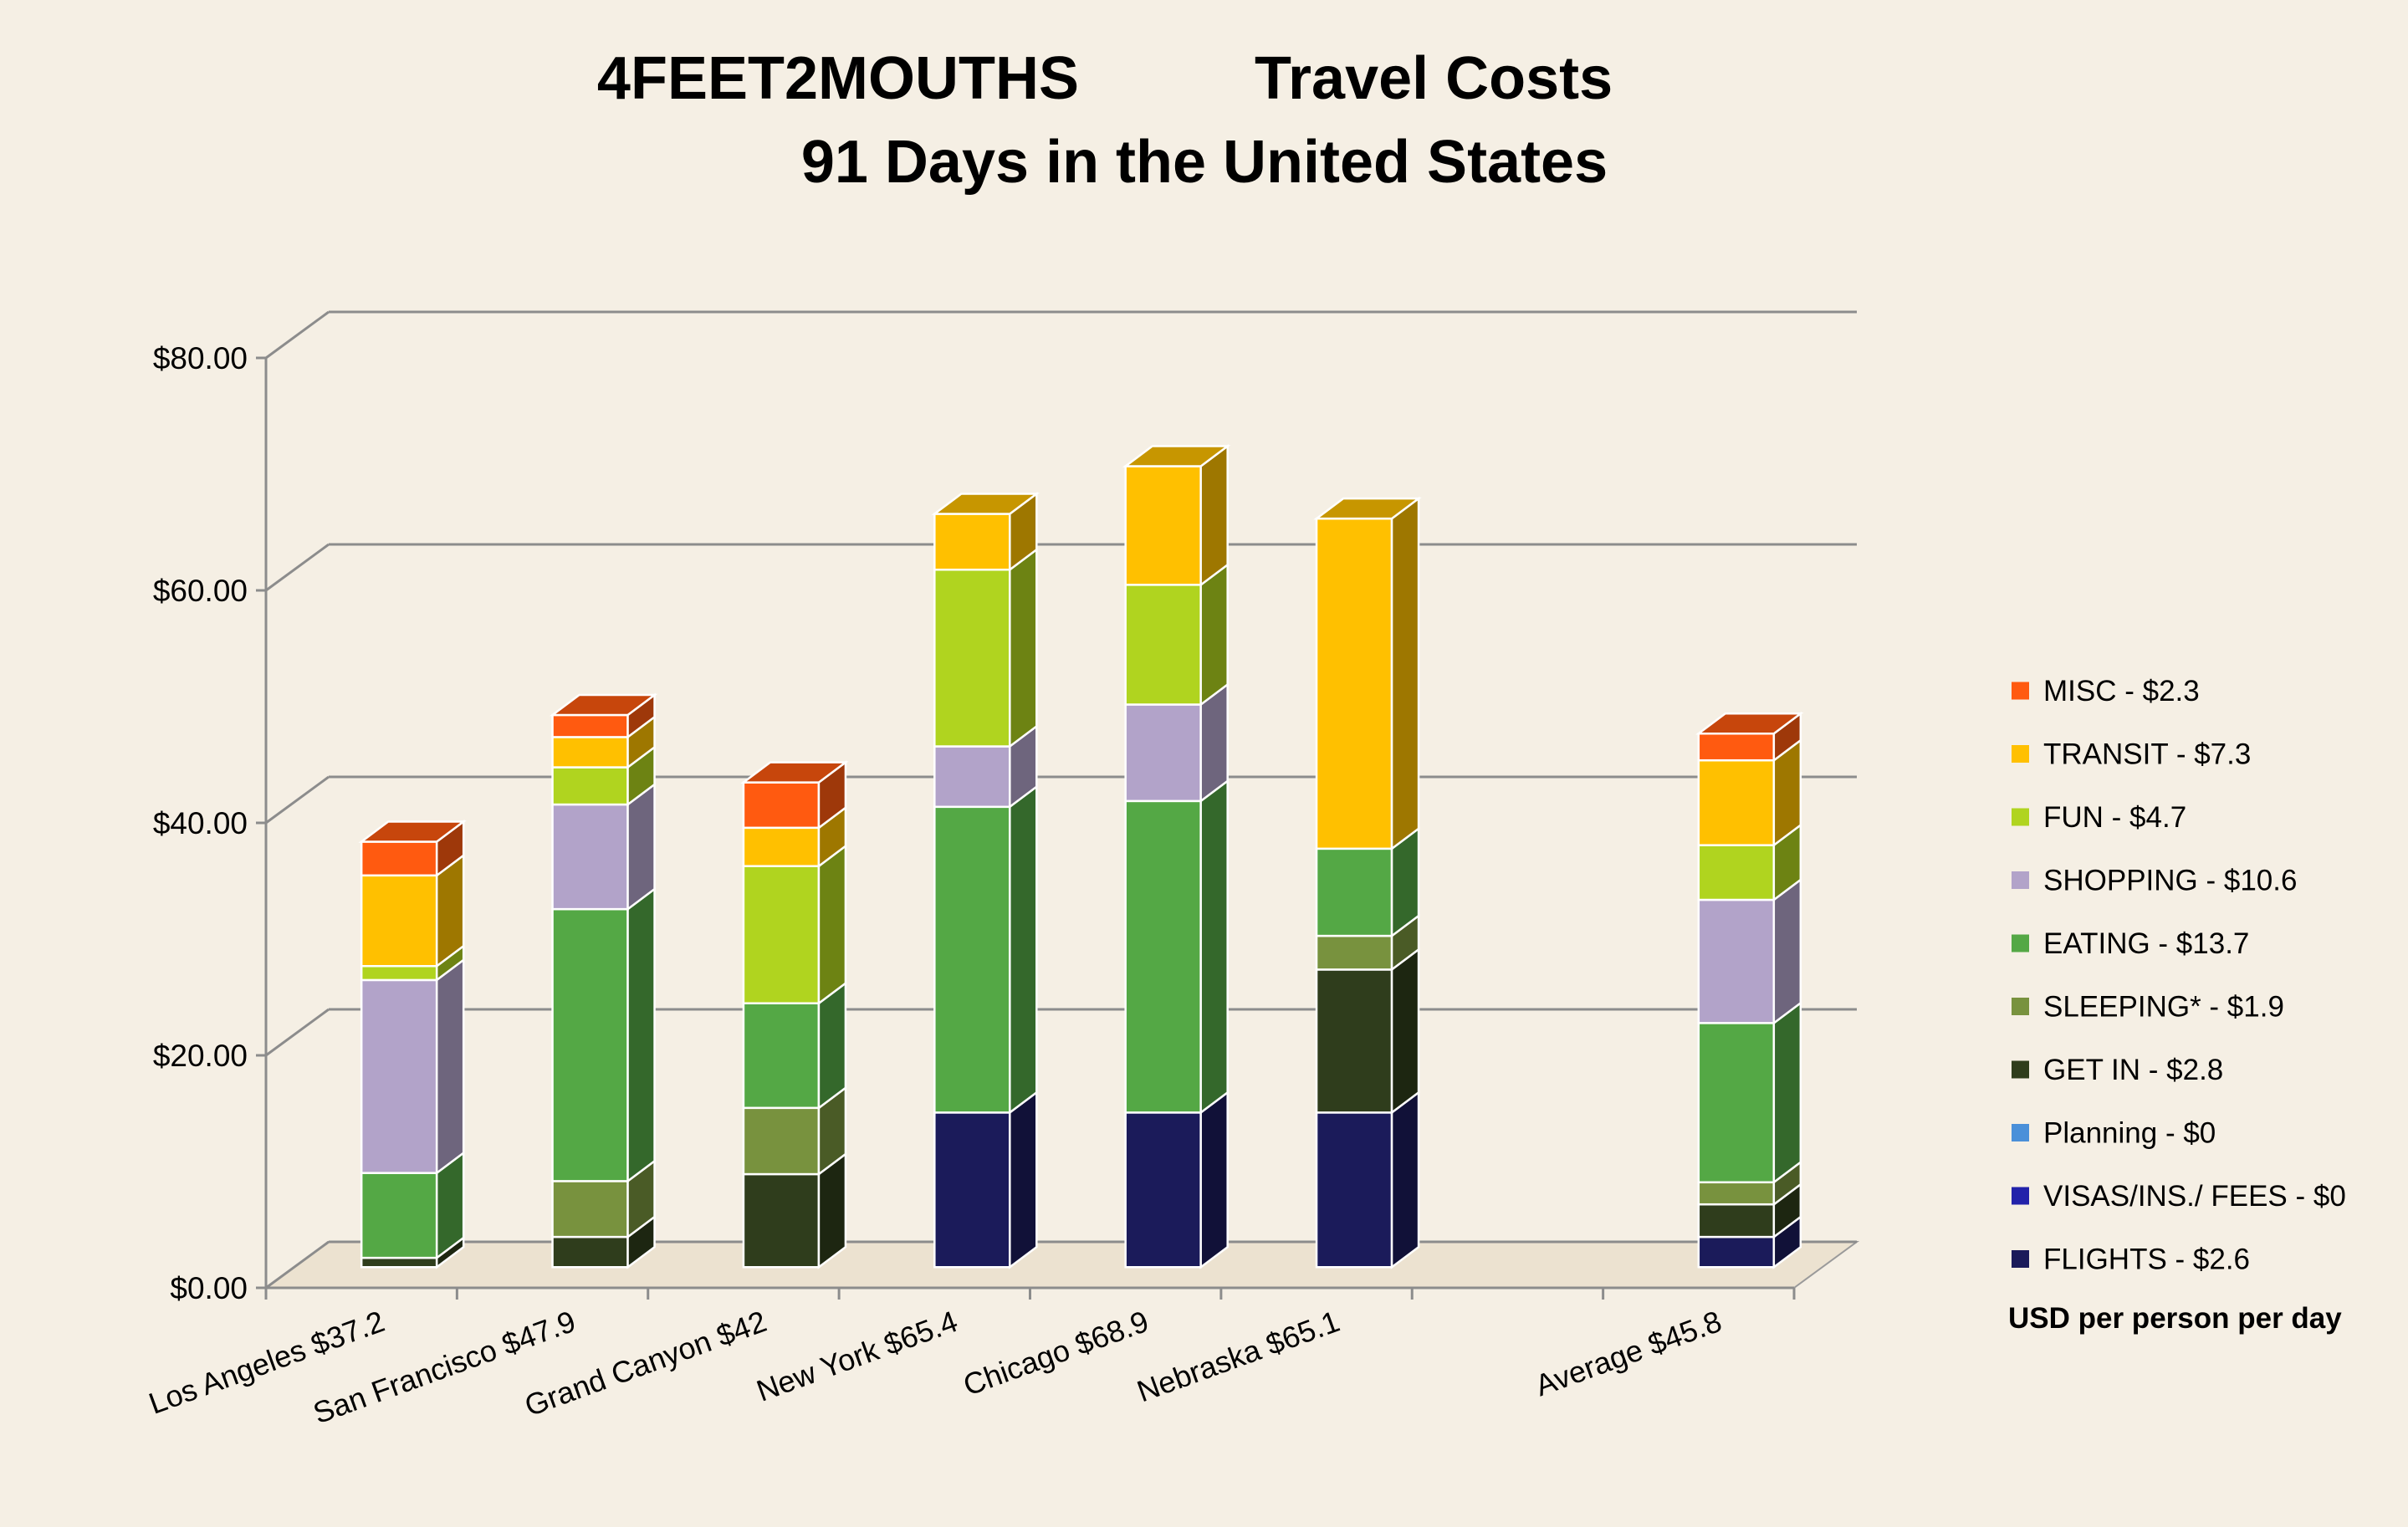  What do you see at coordinates (1204, 163) in the screenshot?
I see `chart-title-line2: 91 Days in the United States` at bounding box center [1204, 163].